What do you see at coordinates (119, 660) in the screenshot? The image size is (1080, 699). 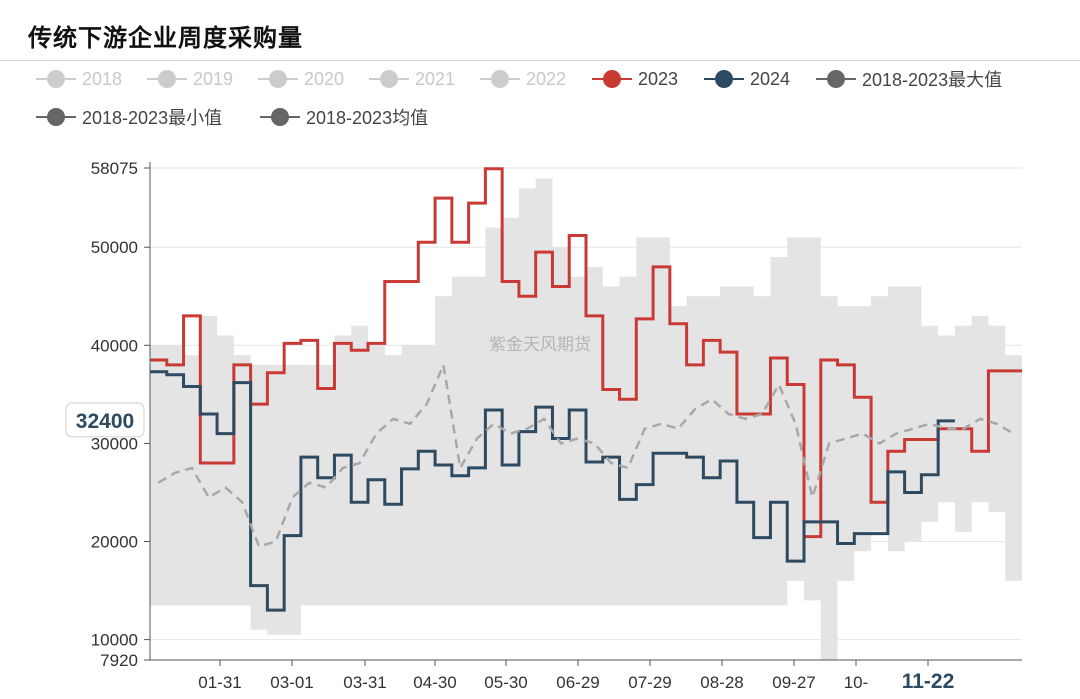 I see `y-tick-label: 7920` at bounding box center [119, 660].